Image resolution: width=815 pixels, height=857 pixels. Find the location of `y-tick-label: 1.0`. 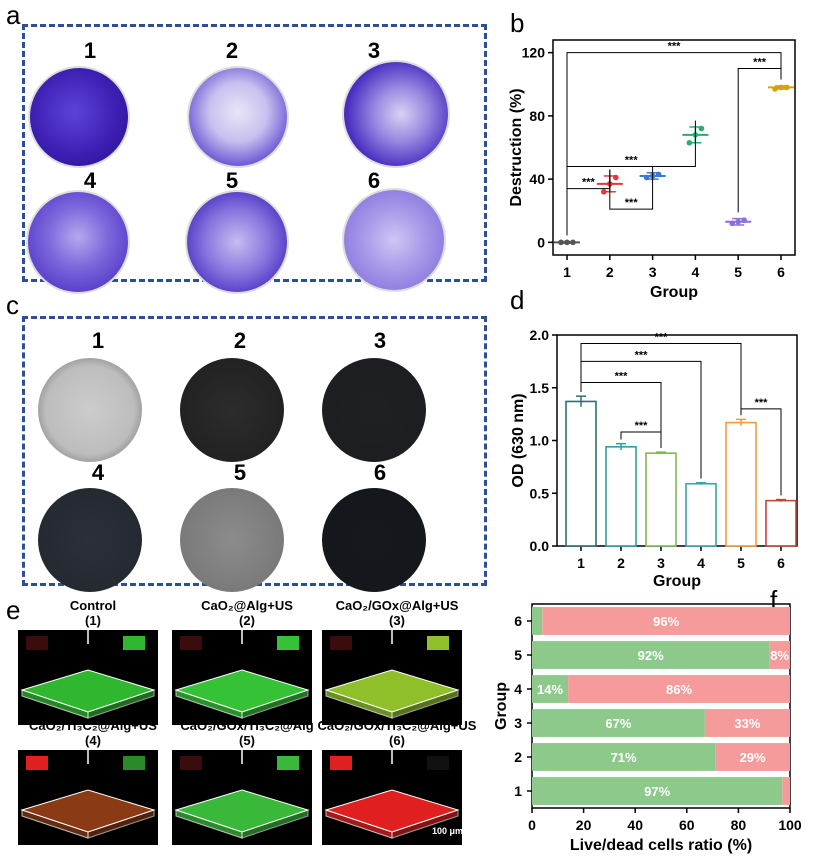

y-tick-label: 1.0 is located at coordinates (540, 441).